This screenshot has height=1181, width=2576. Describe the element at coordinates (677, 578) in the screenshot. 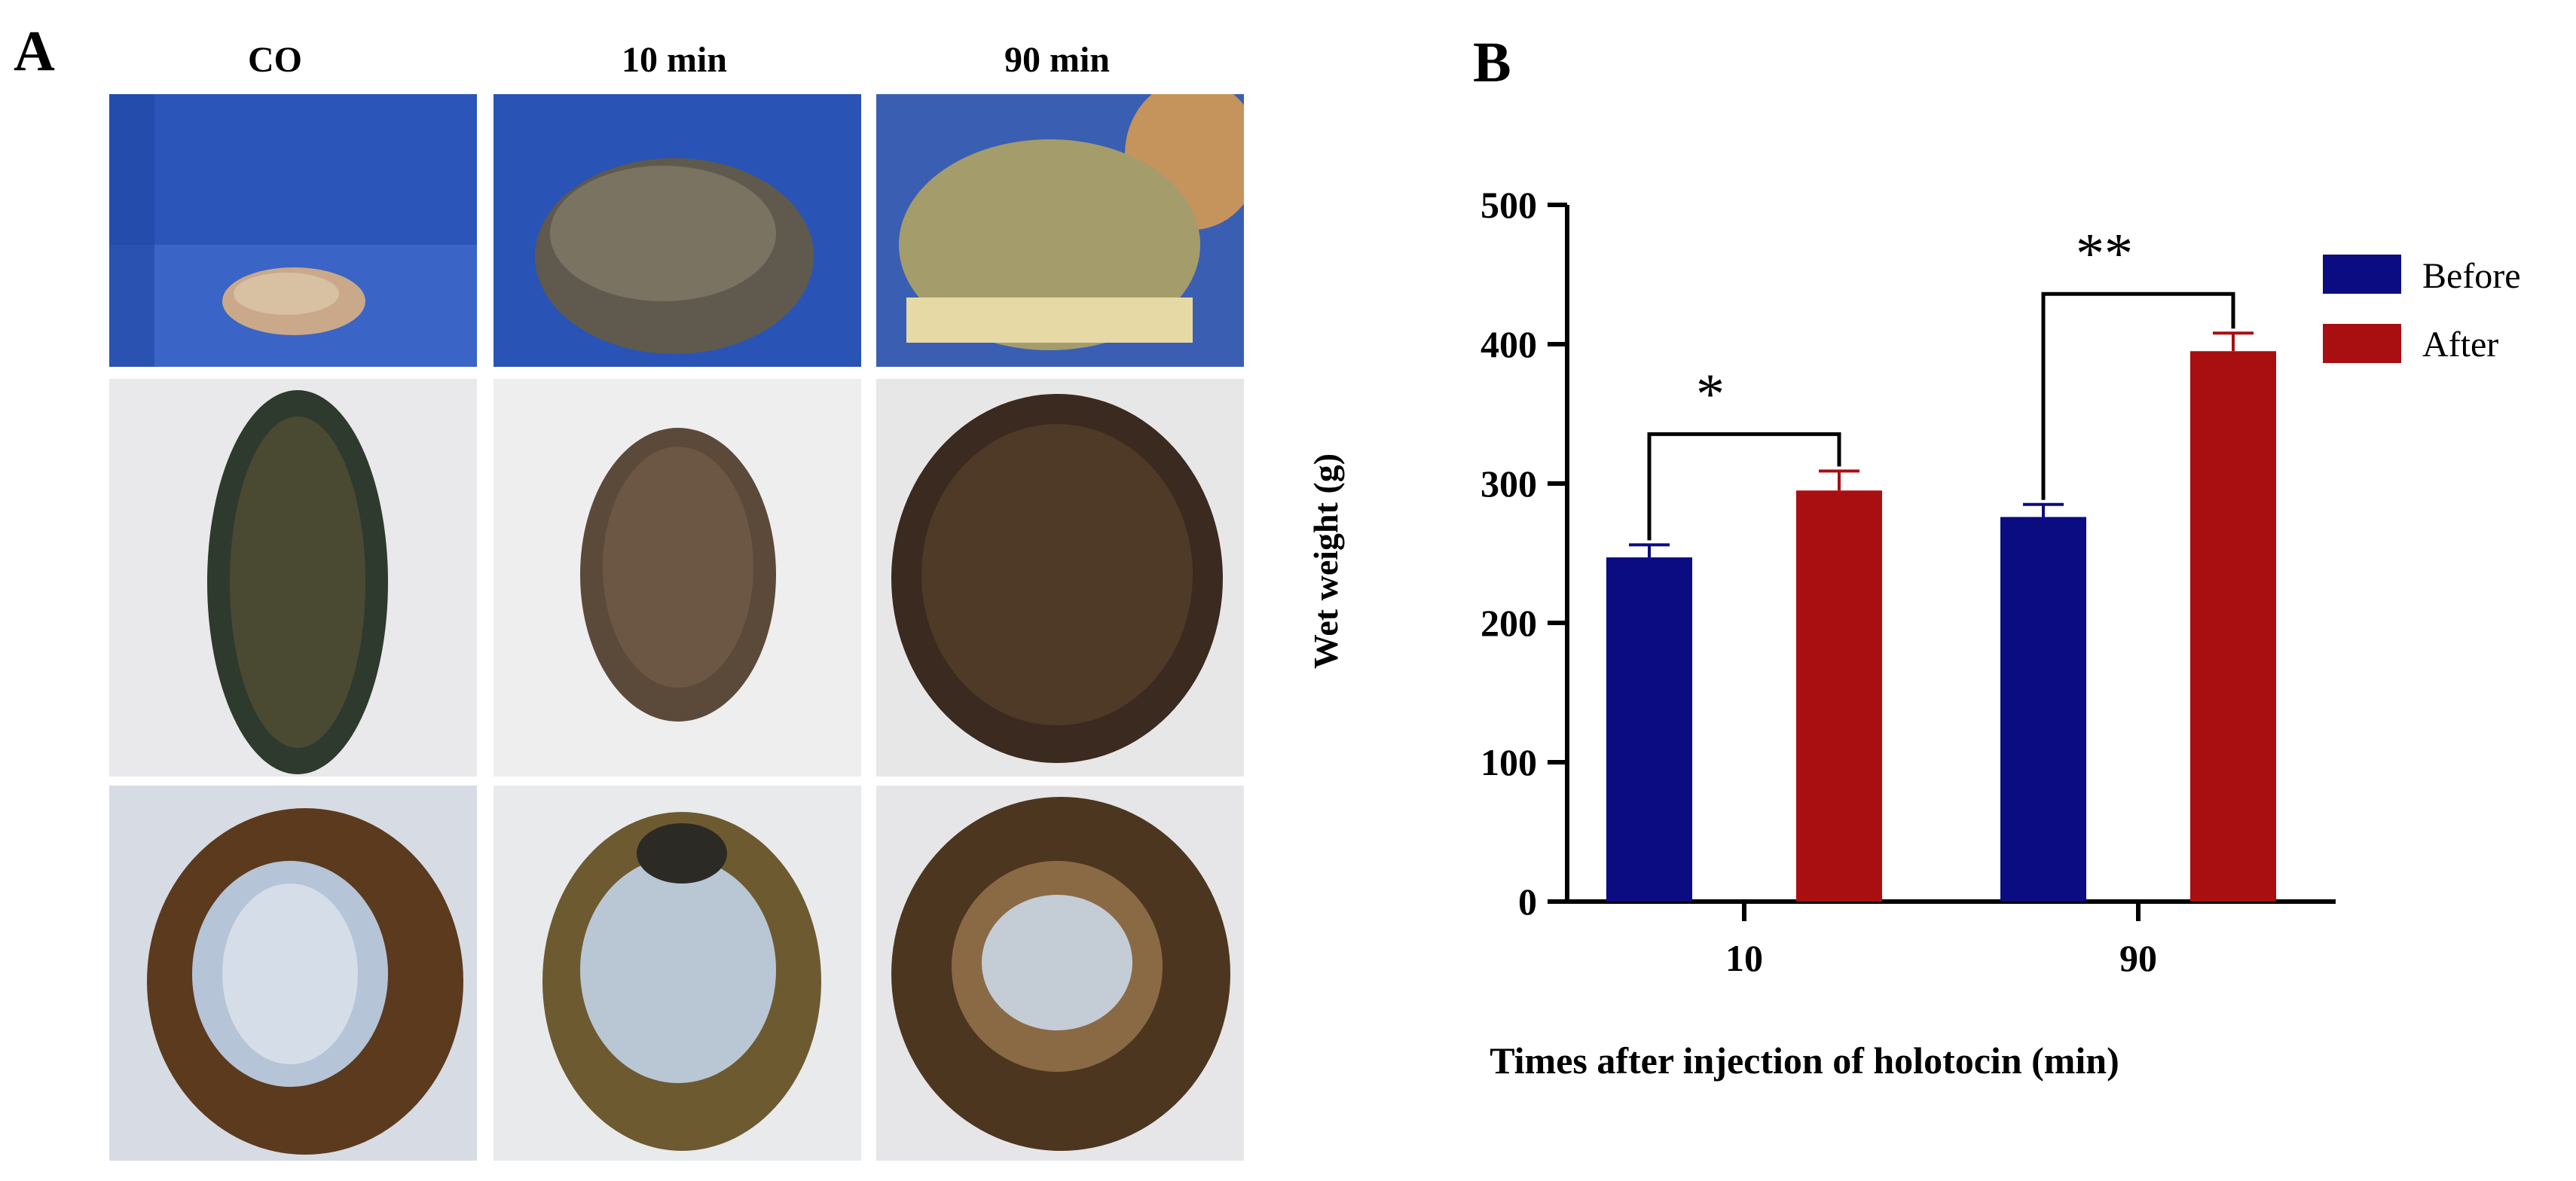

I see `photo-10min-dorsal` at that location.